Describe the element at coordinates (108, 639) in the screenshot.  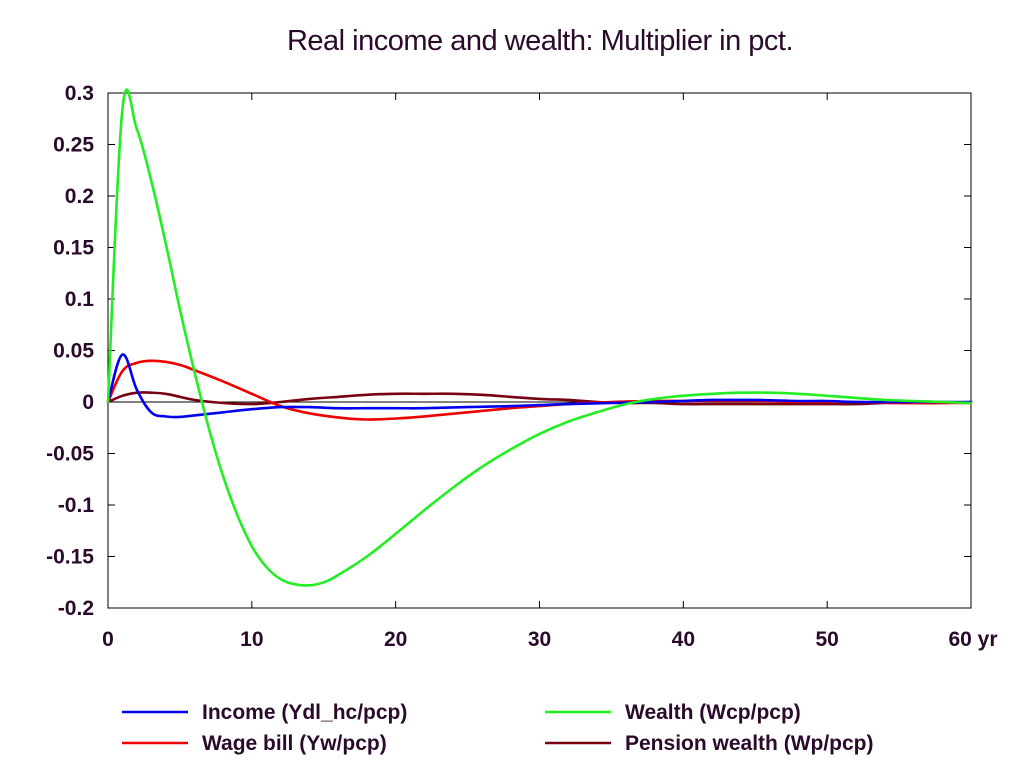
I see `x-tick-label: 0` at that location.